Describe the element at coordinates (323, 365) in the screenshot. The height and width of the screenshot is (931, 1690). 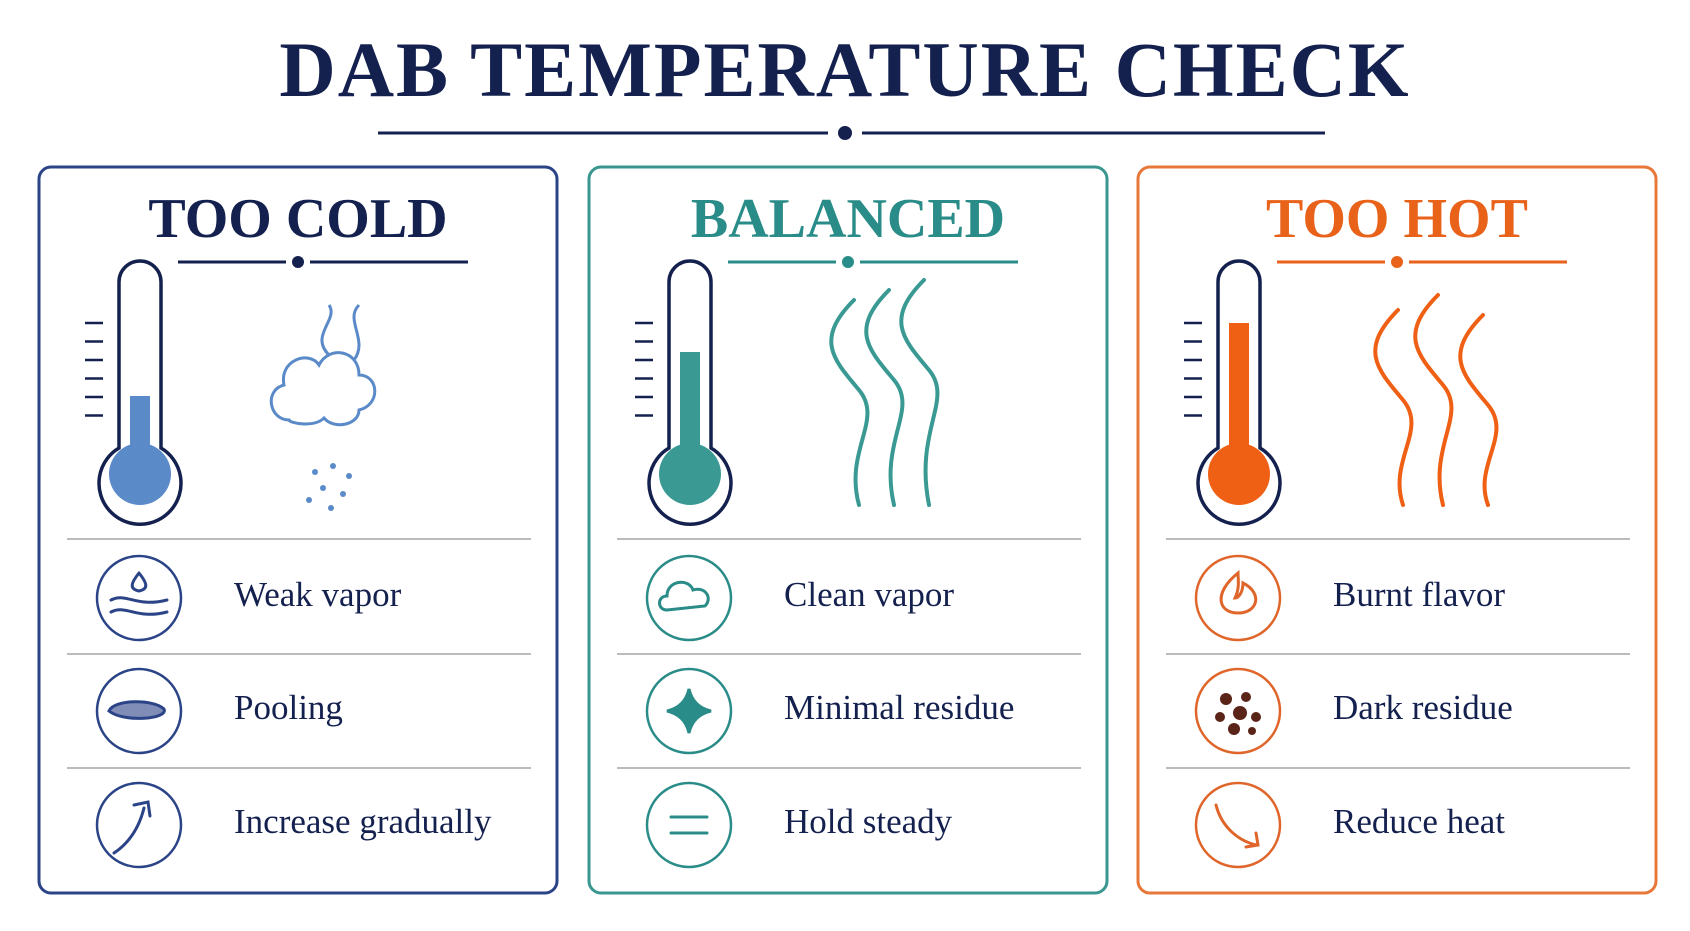
I see `cloud` at that location.